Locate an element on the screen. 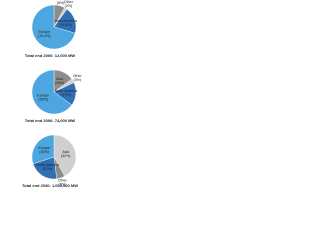 The image size is (320, 240). slice-value-label: (8%) is located at coordinates (61, 3).